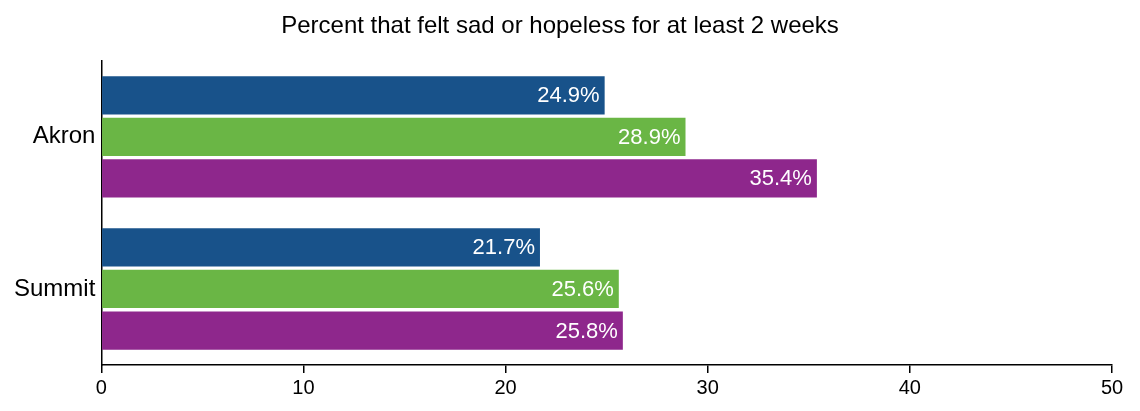  What do you see at coordinates (1112, 386) in the screenshot?
I see `x-tick-label: 50` at bounding box center [1112, 386].